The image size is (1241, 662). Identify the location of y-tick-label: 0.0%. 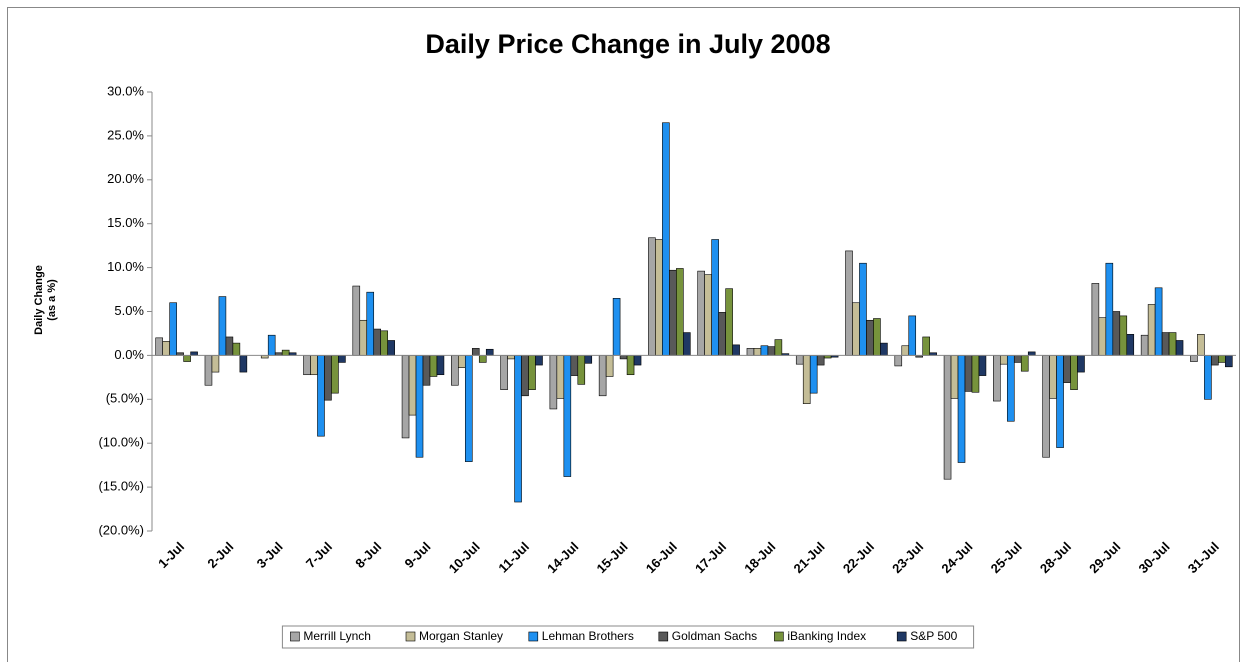
(129, 354).